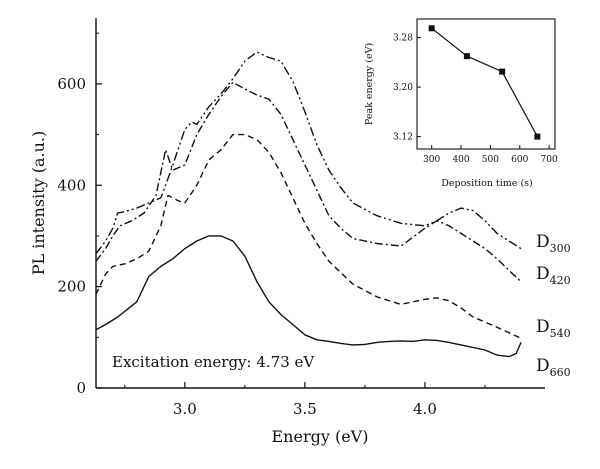  What do you see at coordinates (185, 409) in the screenshot?
I see `main-x-tick-label: 3.0` at bounding box center [185, 409].